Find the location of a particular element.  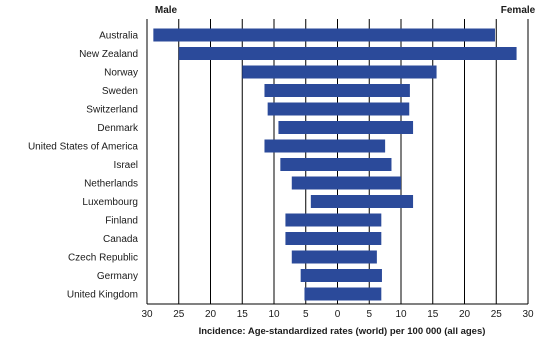

bar-finland is located at coordinates (333, 220).